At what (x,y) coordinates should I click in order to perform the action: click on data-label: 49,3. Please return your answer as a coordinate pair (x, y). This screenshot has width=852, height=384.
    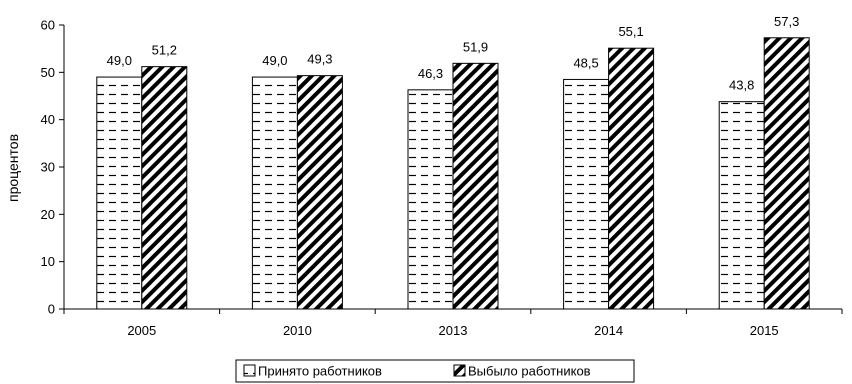
    Looking at the image, I should click on (319, 59).